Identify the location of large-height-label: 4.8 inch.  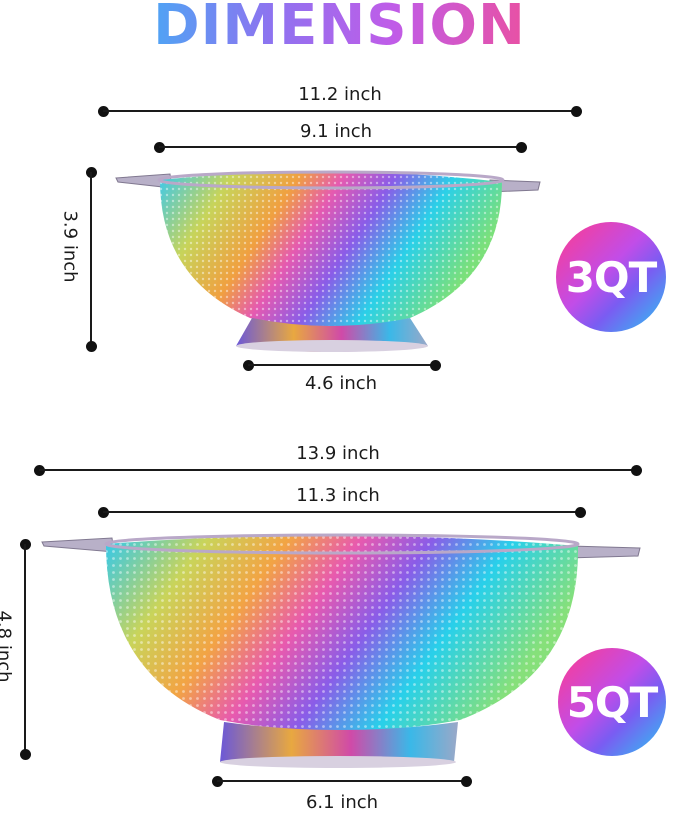
(7, 646).